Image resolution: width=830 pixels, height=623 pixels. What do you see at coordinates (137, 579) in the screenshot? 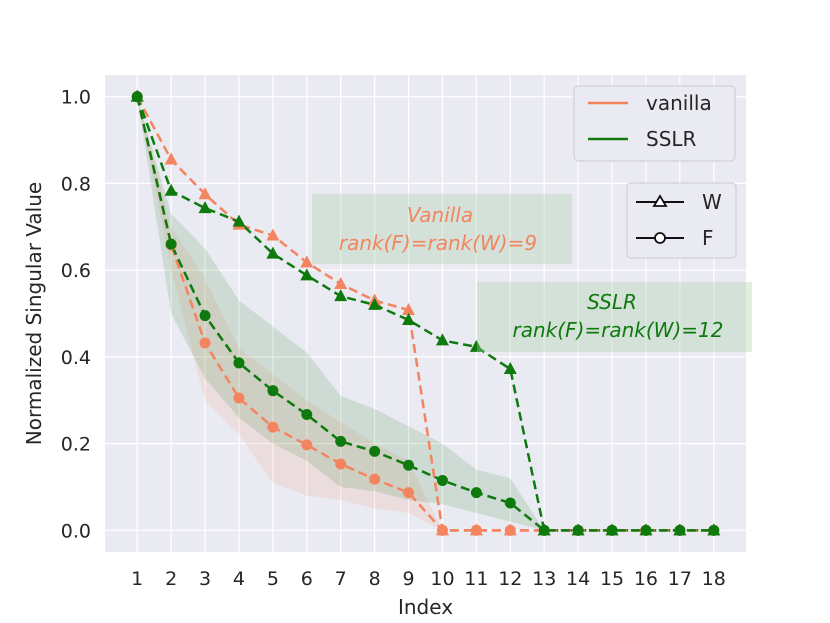
I see `x-tick-label: 1` at bounding box center [137, 579].